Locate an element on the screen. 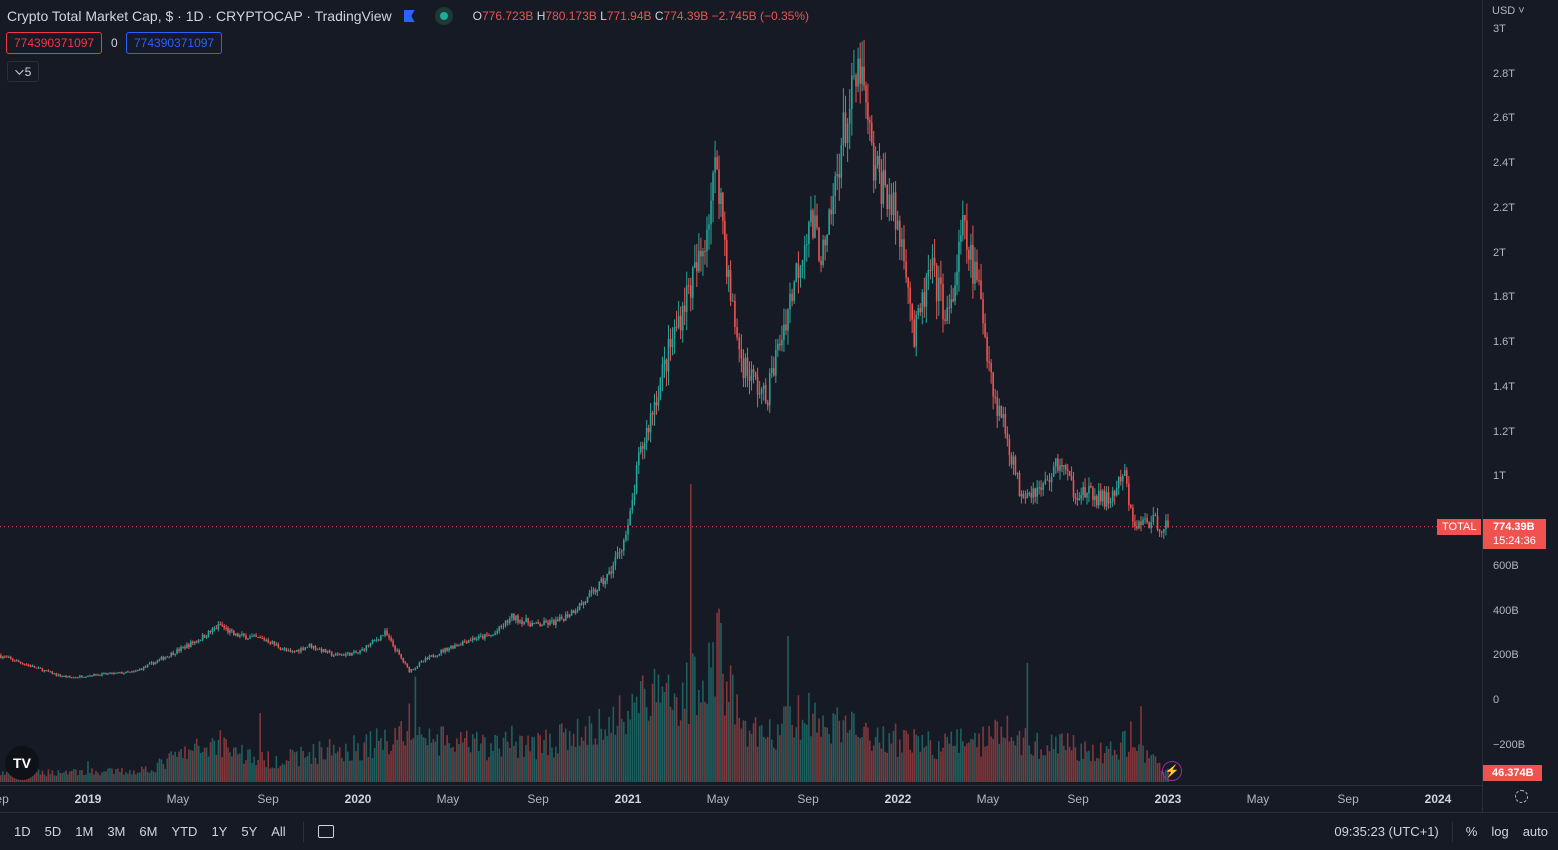 The height and width of the screenshot is (850, 1558). clock: 09:35:23 (UTC+1) is located at coordinates (1386, 831).